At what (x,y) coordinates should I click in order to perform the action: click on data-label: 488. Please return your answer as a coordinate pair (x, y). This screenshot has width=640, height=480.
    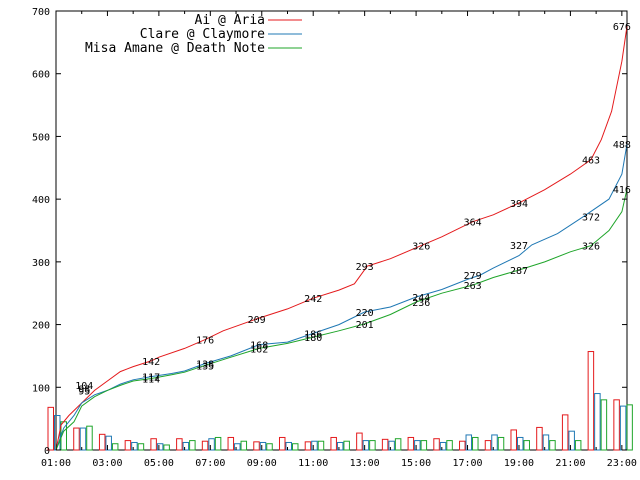
    Looking at the image, I should click on (622, 145).